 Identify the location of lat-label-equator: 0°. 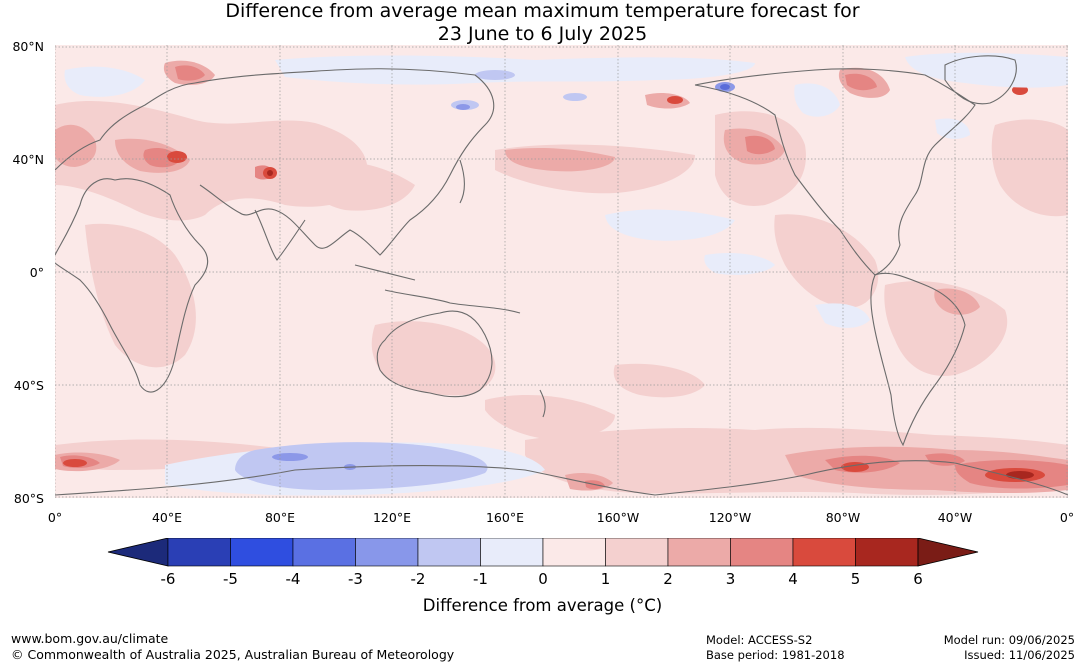
(36, 272).